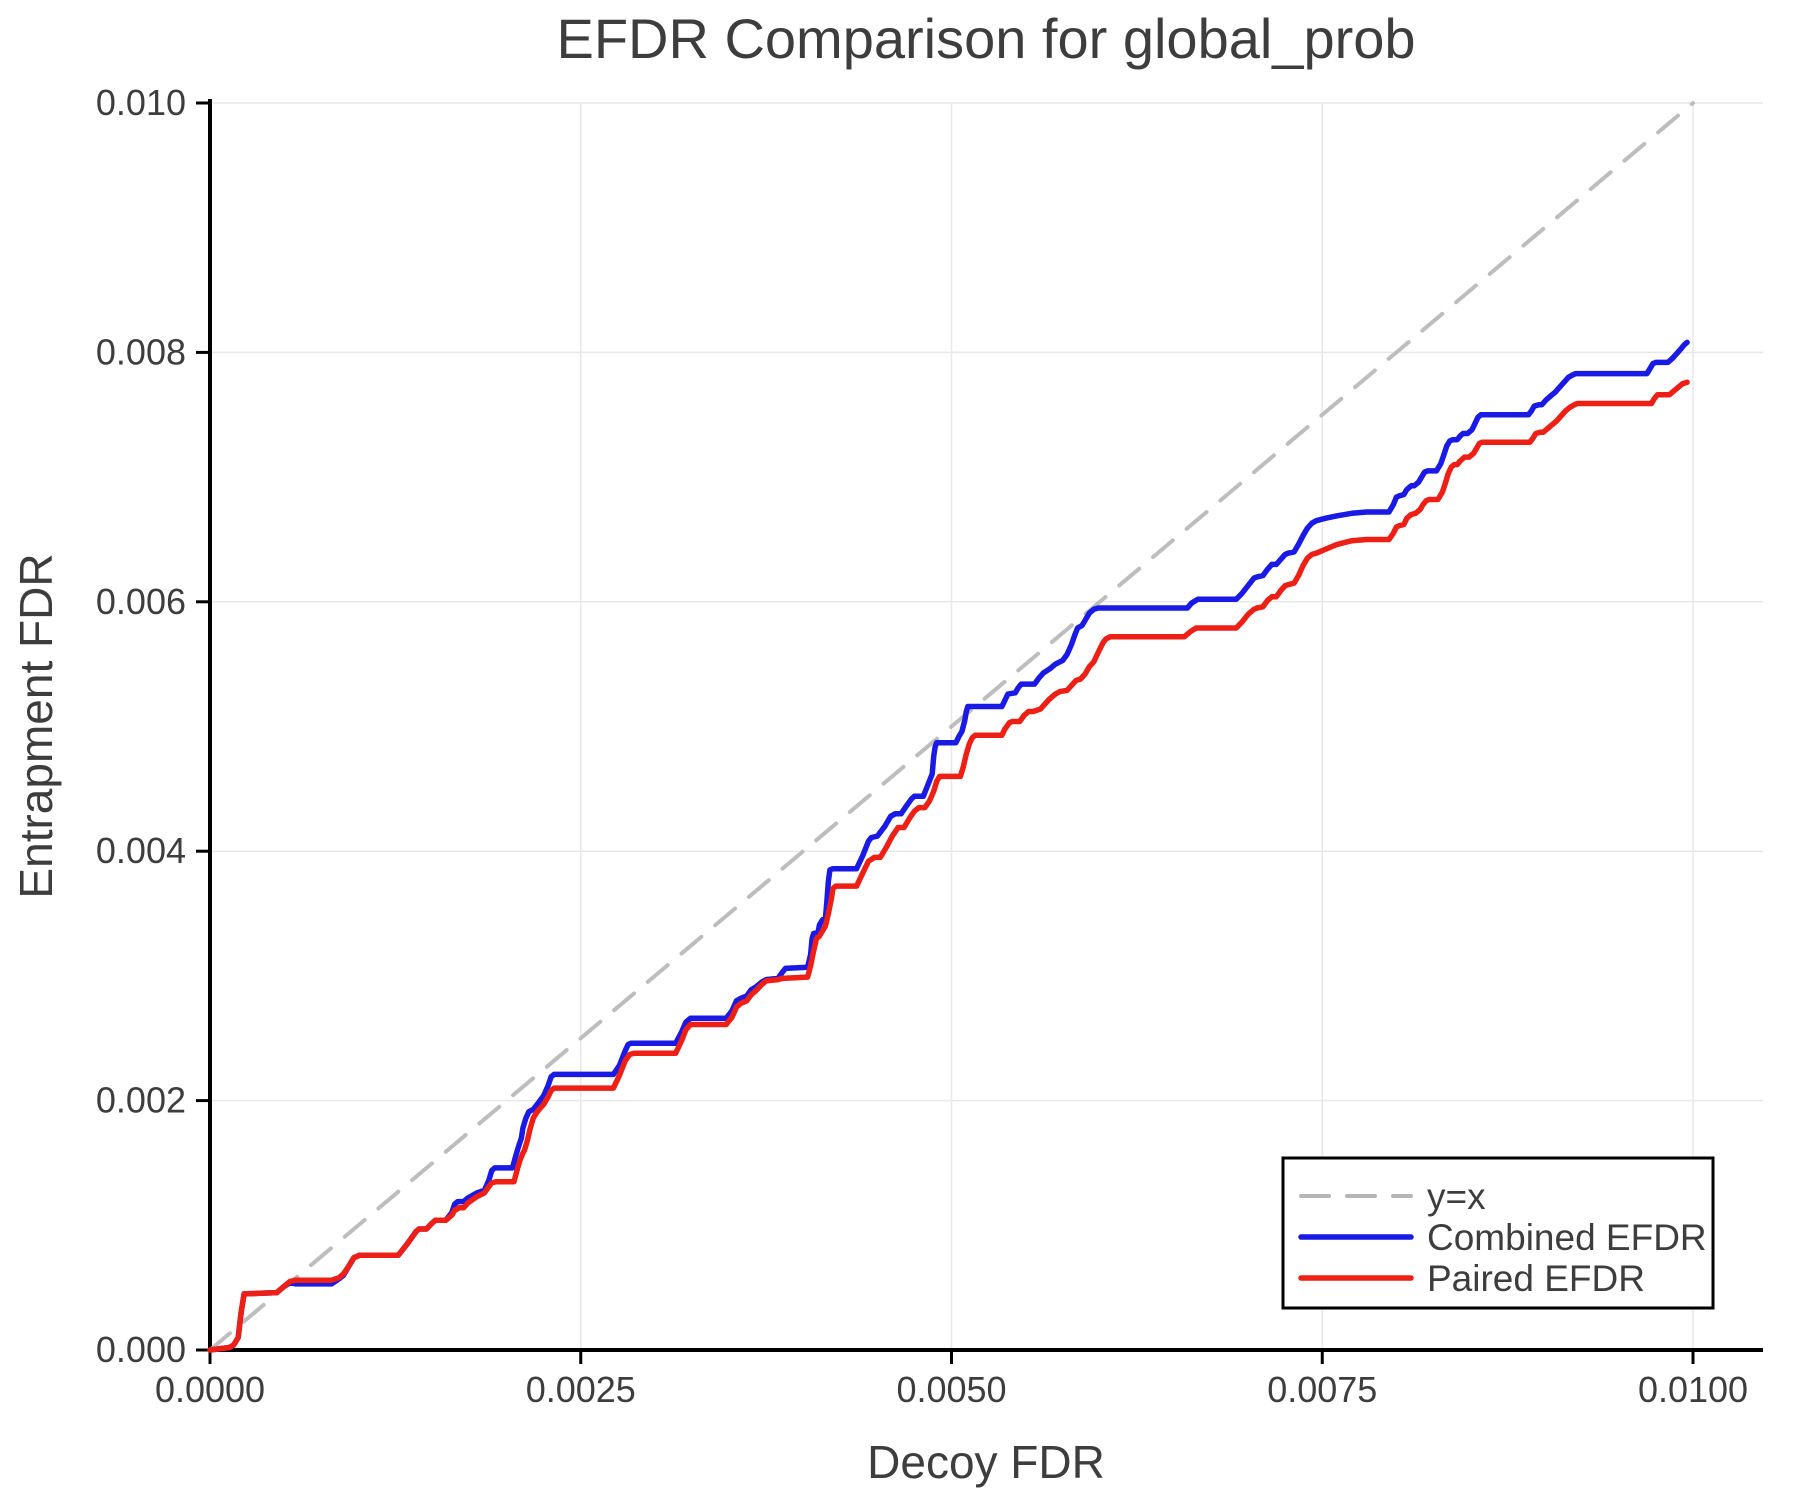 Image resolution: width=1800 pixels, height=1500 pixels. What do you see at coordinates (986, 1462) in the screenshot?
I see `x-axis-label: Decoy FDR` at bounding box center [986, 1462].